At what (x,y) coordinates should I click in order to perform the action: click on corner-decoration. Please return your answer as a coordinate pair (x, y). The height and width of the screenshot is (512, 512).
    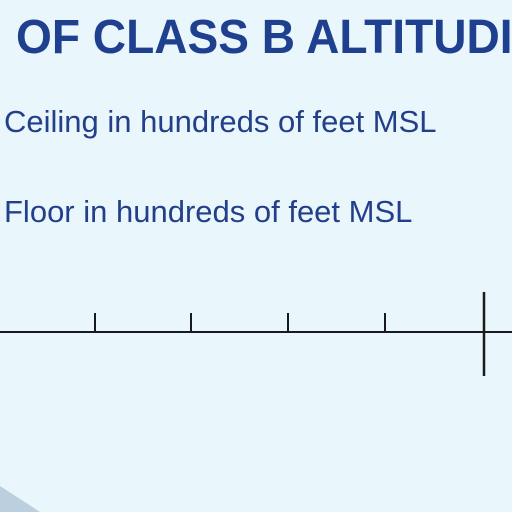
    Looking at the image, I should click on (20, 499).